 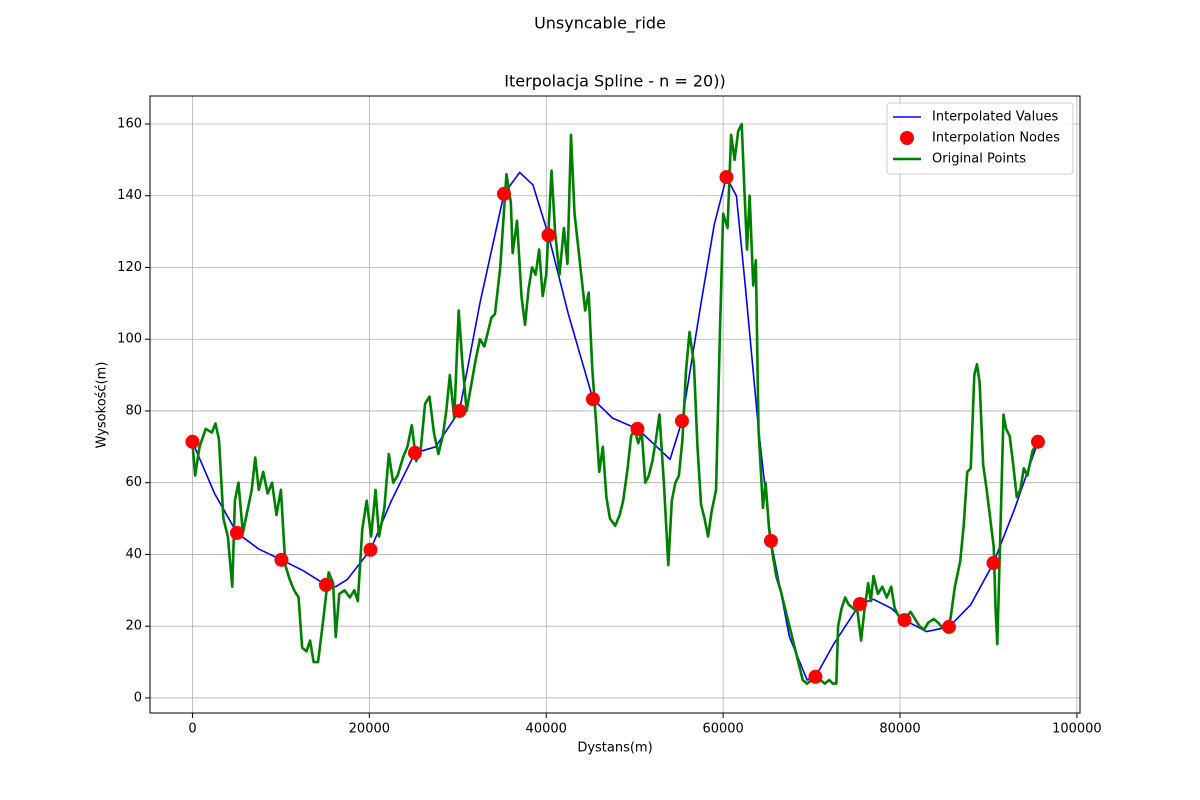 What do you see at coordinates (1077, 729) in the screenshot?
I see `x-tick-label: 100000` at bounding box center [1077, 729].